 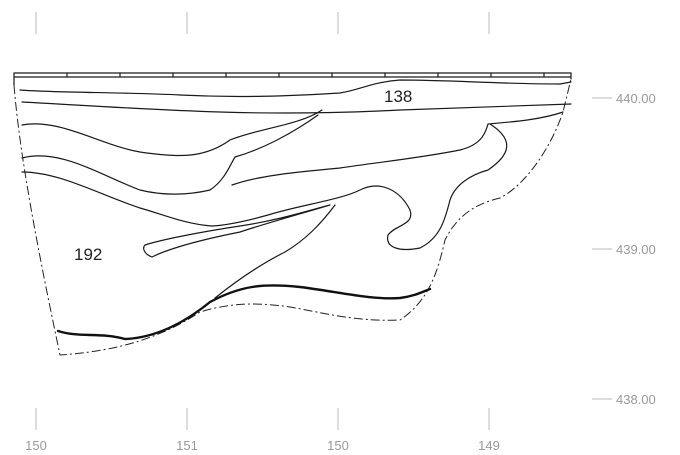 What do you see at coordinates (636, 249) in the screenshot?
I see `elevation-label-439: 439.00` at bounding box center [636, 249].